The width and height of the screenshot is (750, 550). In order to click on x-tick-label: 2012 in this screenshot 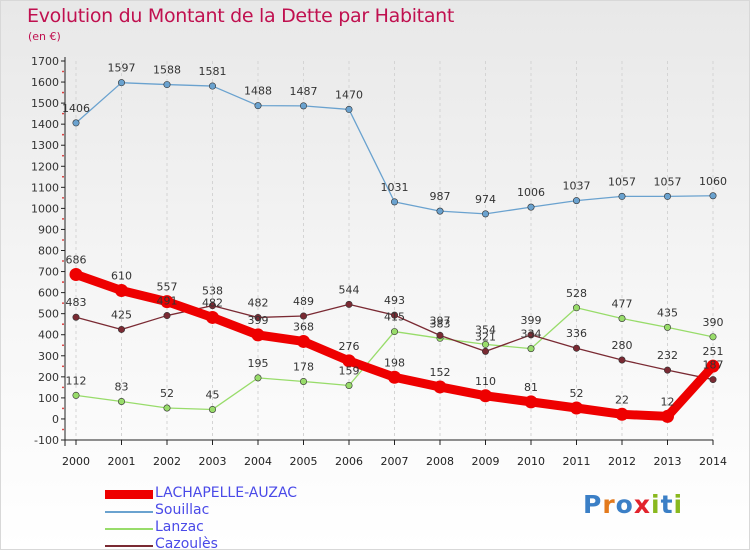, I will do `click(622, 461)`.